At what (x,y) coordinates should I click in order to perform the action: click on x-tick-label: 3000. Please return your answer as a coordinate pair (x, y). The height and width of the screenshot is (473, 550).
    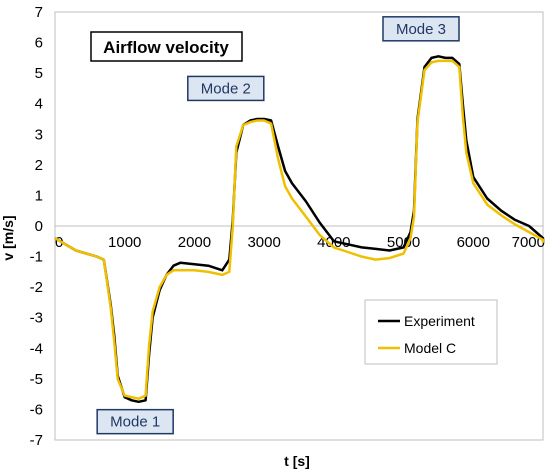
    Looking at the image, I should click on (263, 242).